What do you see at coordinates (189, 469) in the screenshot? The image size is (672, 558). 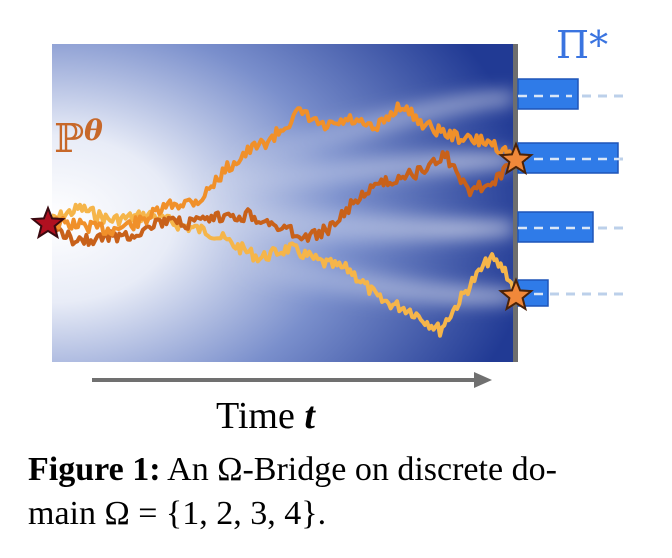 I see `caption-text-1: An` at bounding box center [189, 469].